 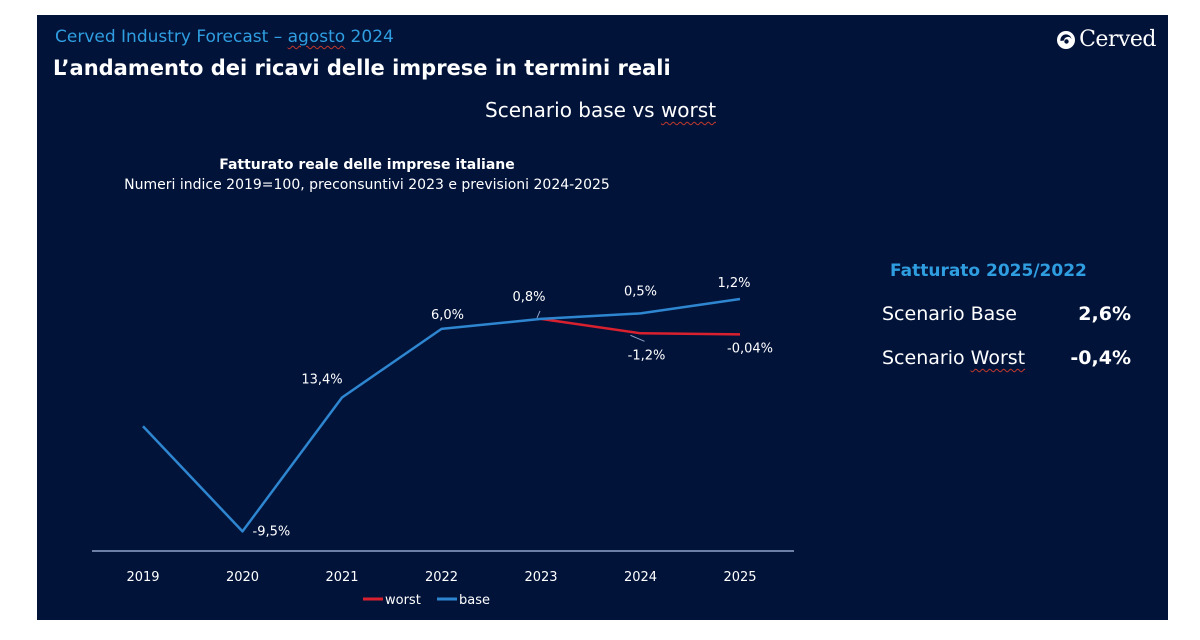 I want to click on kicker-prefix: Cerved Industry Forecast –, so click(x=171, y=37).